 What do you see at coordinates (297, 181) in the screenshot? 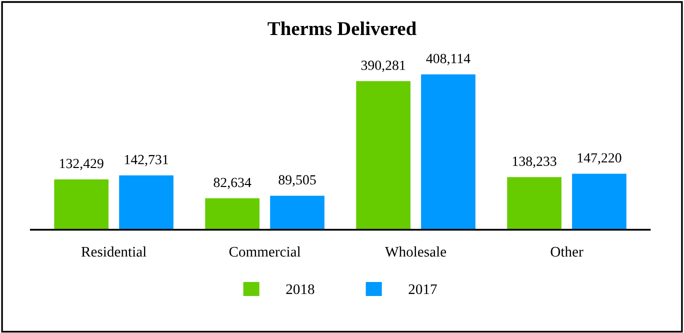
I see `data-label: 89,505` at bounding box center [297, 181].